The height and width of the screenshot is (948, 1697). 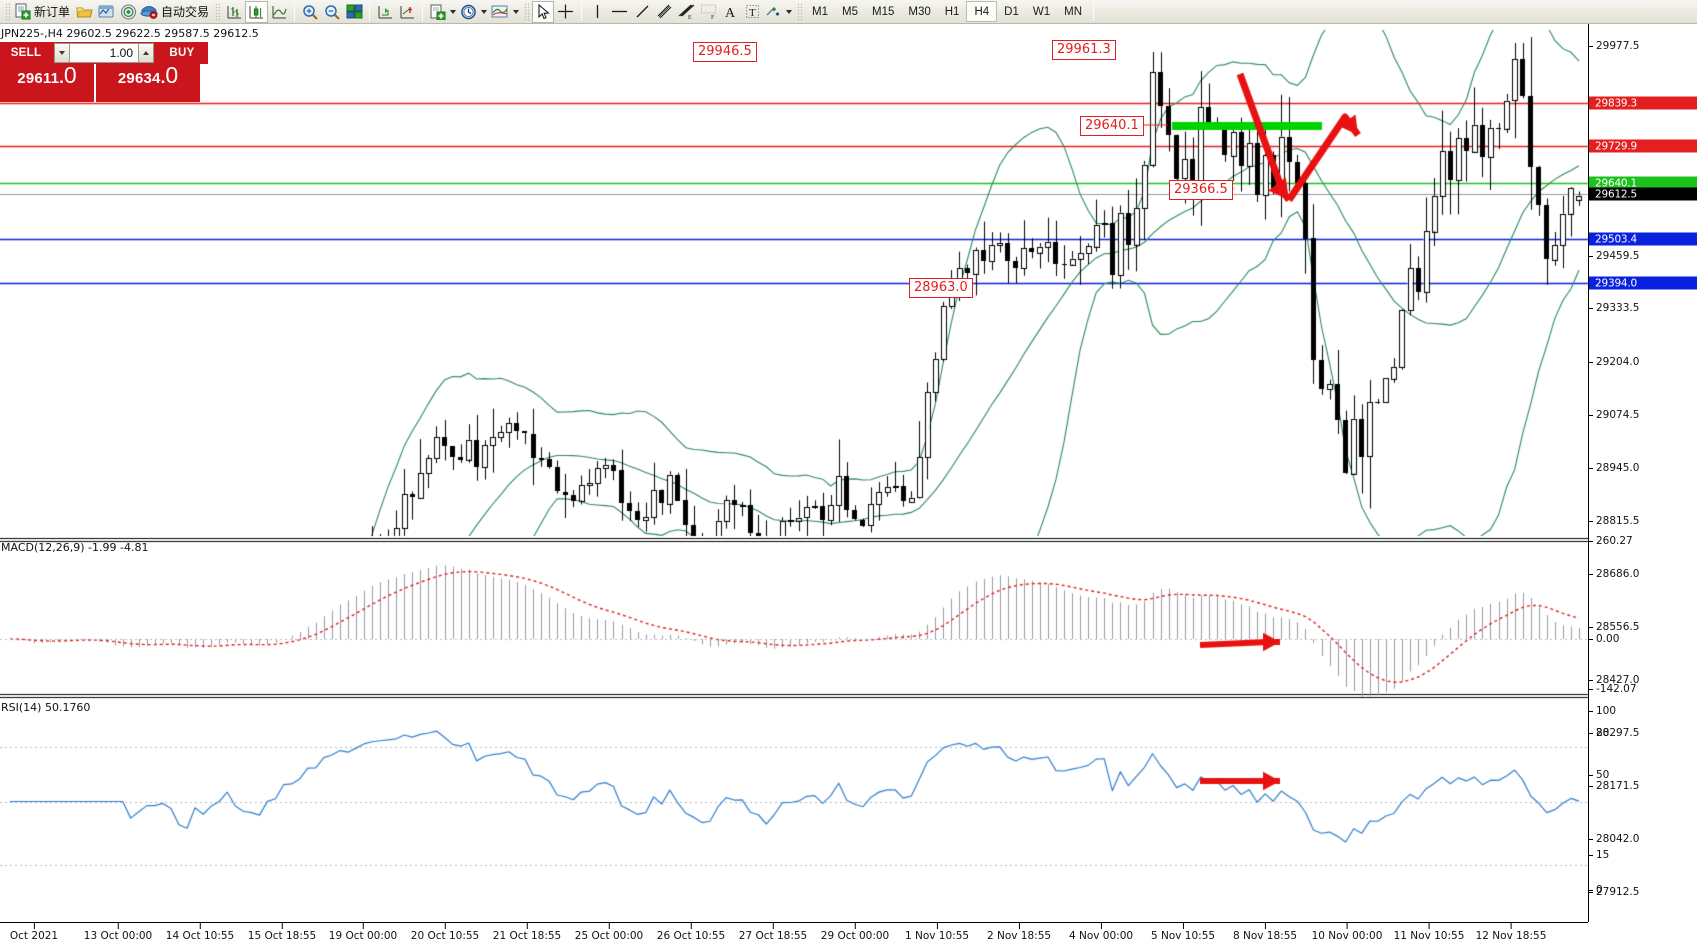 I want to click on chart-price-annotation: 28963.0, so click(x=941, y=288).